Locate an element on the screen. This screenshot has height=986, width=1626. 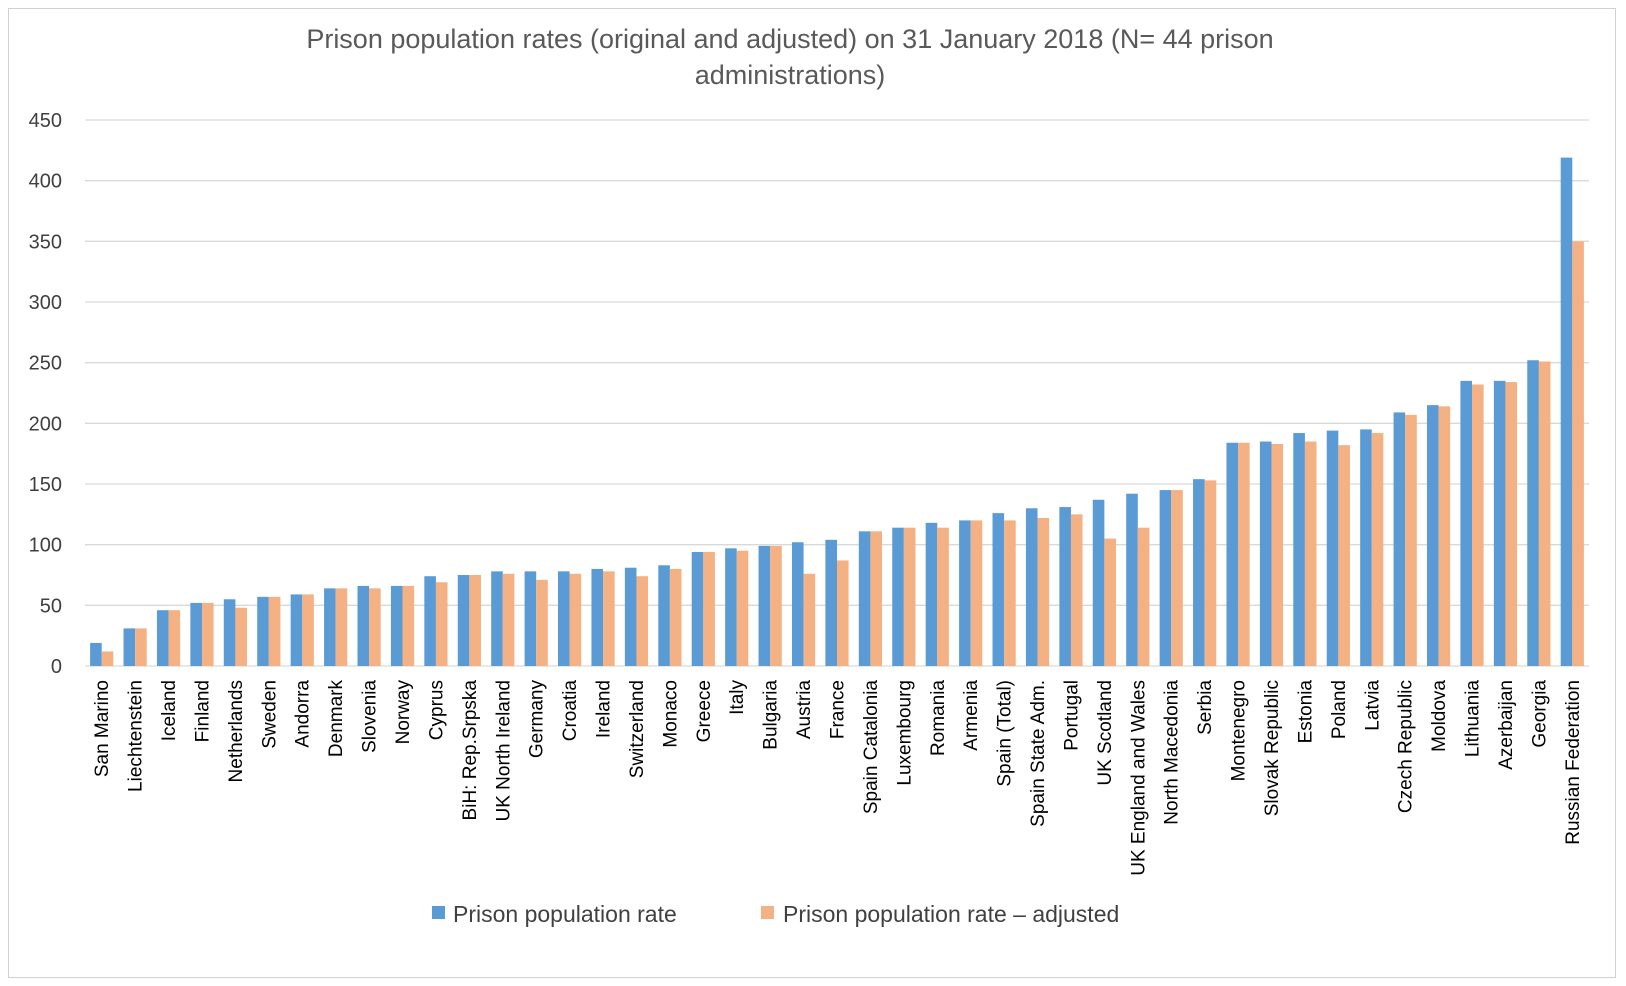
y-tick-label-0: 0 is located at coordinates (56, 667).